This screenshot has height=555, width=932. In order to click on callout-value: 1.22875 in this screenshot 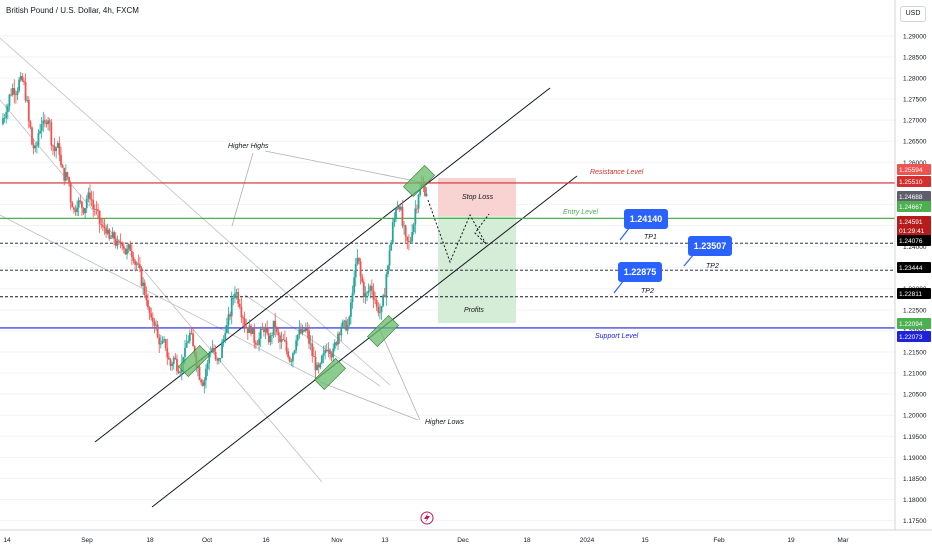, I will do `click(640, 272)`.